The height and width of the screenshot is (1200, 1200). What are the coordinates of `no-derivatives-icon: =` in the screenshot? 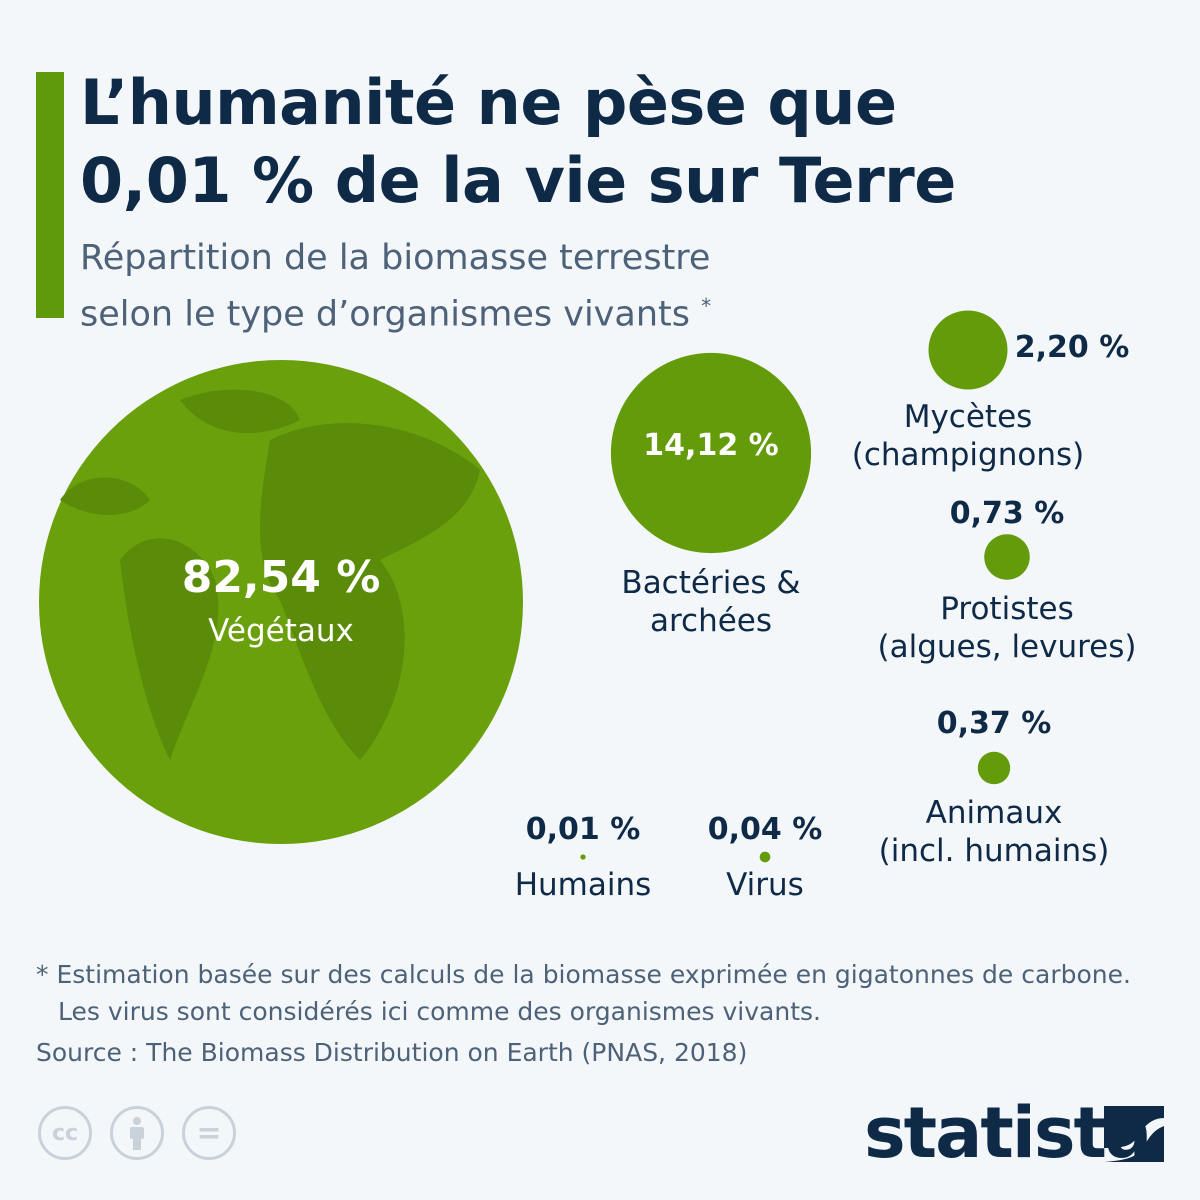 It's located at (209, 1133).